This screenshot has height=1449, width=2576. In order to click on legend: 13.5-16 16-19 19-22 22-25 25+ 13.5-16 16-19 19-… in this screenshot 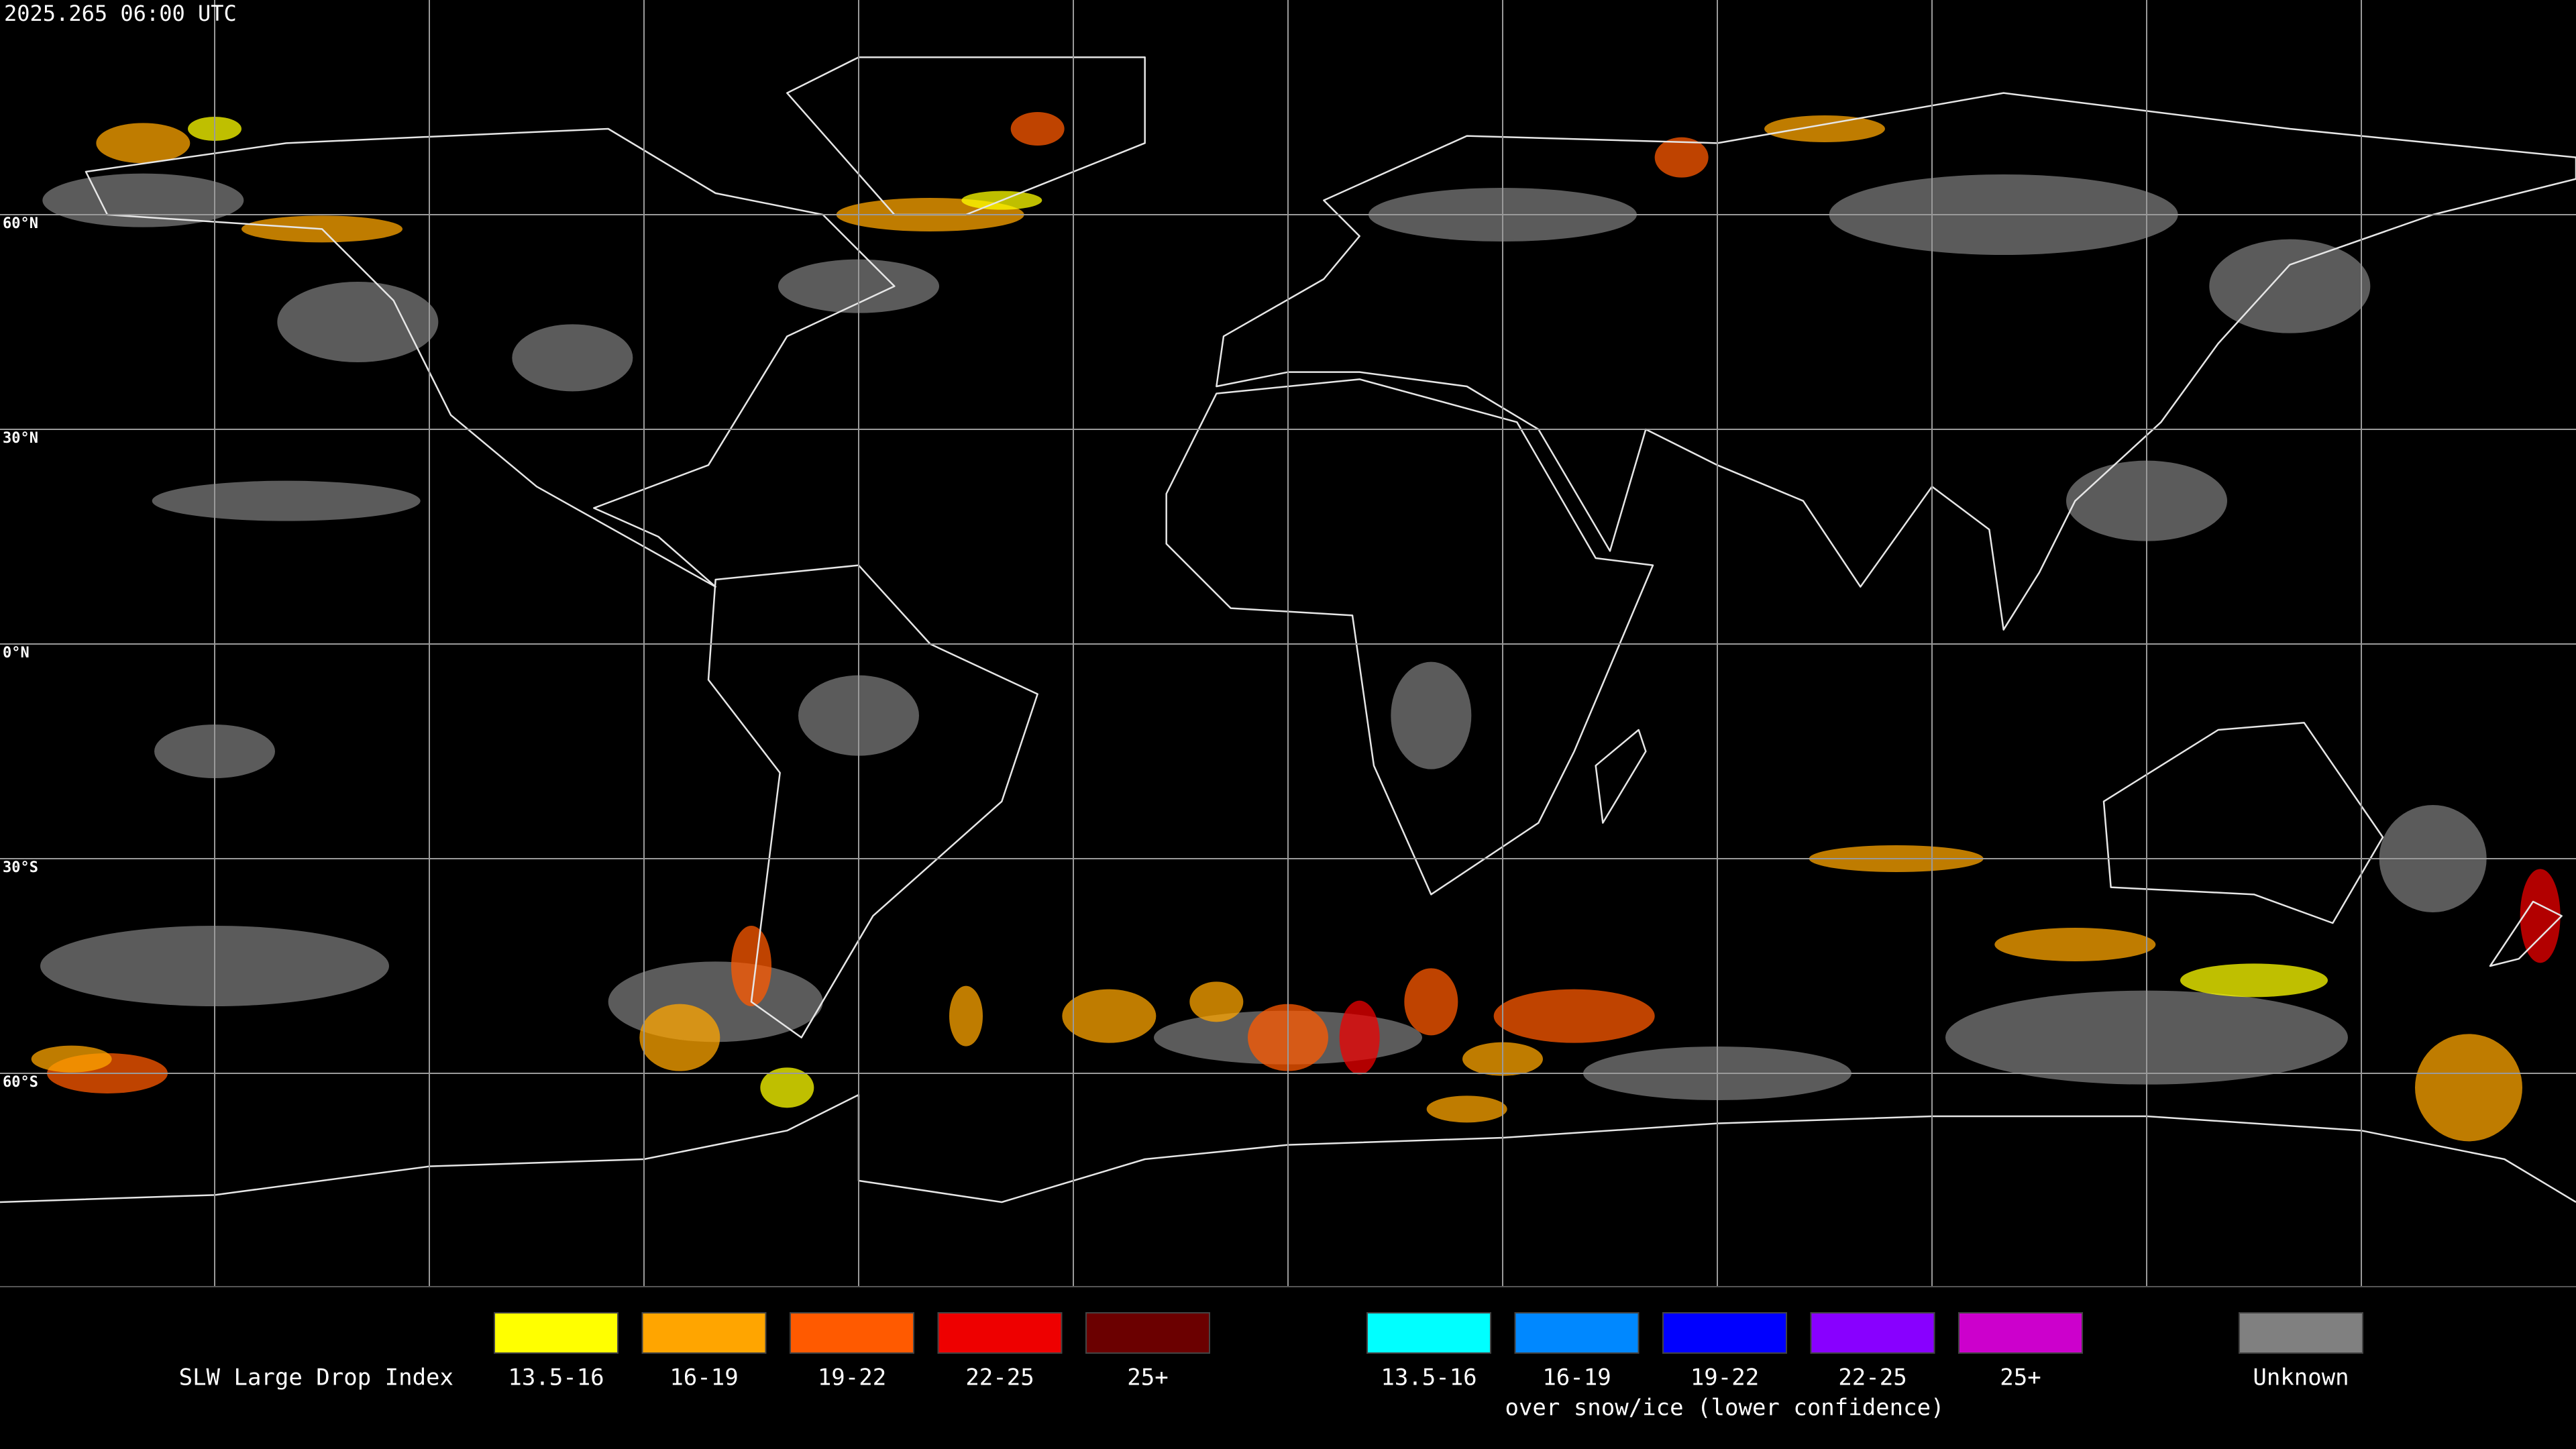, I will do `click(1428, 1351)`.